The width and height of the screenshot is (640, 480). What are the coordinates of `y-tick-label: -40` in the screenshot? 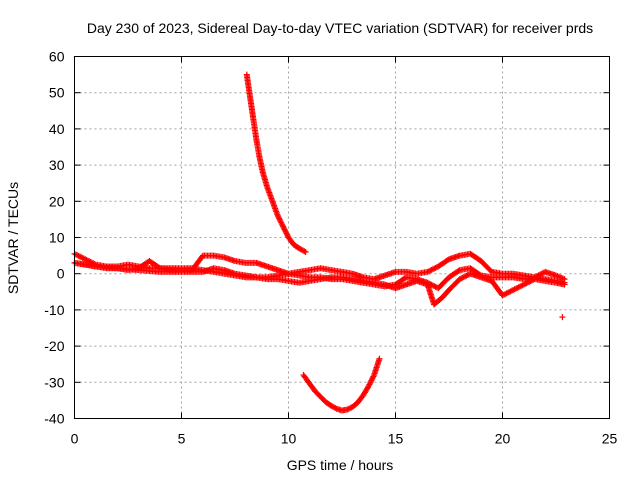 It's located at (54, 419).